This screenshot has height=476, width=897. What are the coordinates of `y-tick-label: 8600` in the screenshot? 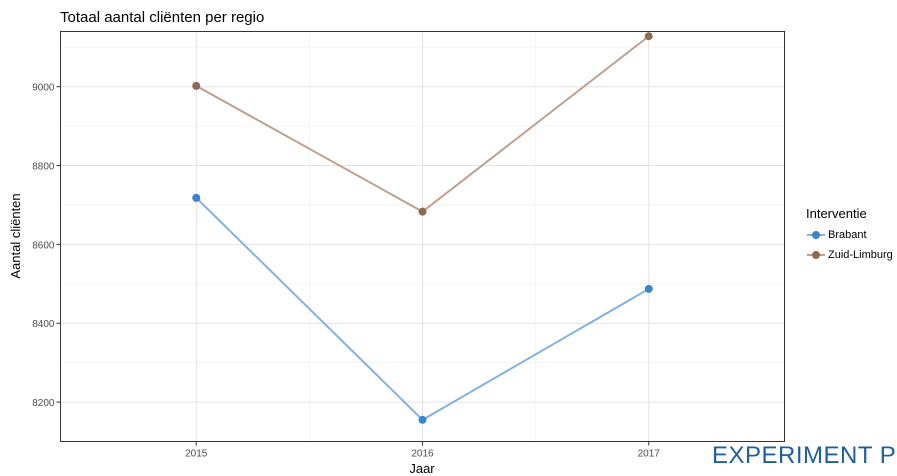 It's located at (43, 245).